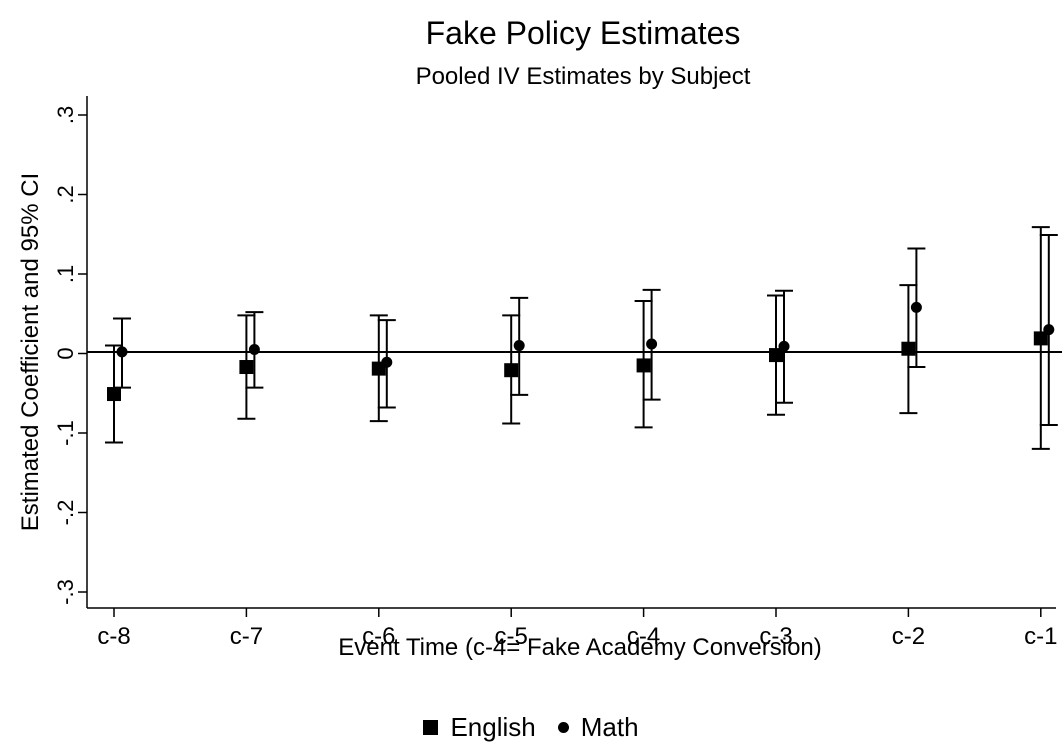 The width and height of the screenshot is (1062, 752). What do you see at coordinates (65, 513) in the screenshot?
I see `y-tick-label: -.2` at bounding box center [65, 513].